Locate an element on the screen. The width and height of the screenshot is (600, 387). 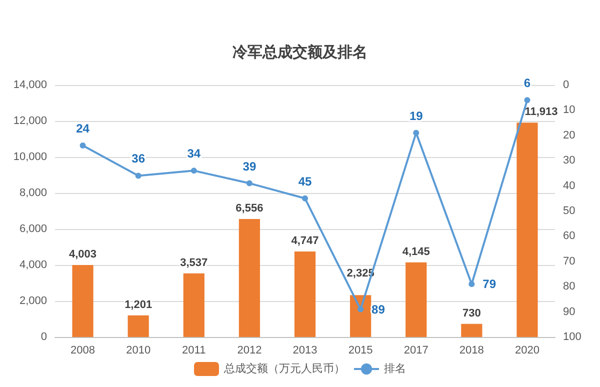
y-tick-label: 6,000 is located at coordinates (33, 229).